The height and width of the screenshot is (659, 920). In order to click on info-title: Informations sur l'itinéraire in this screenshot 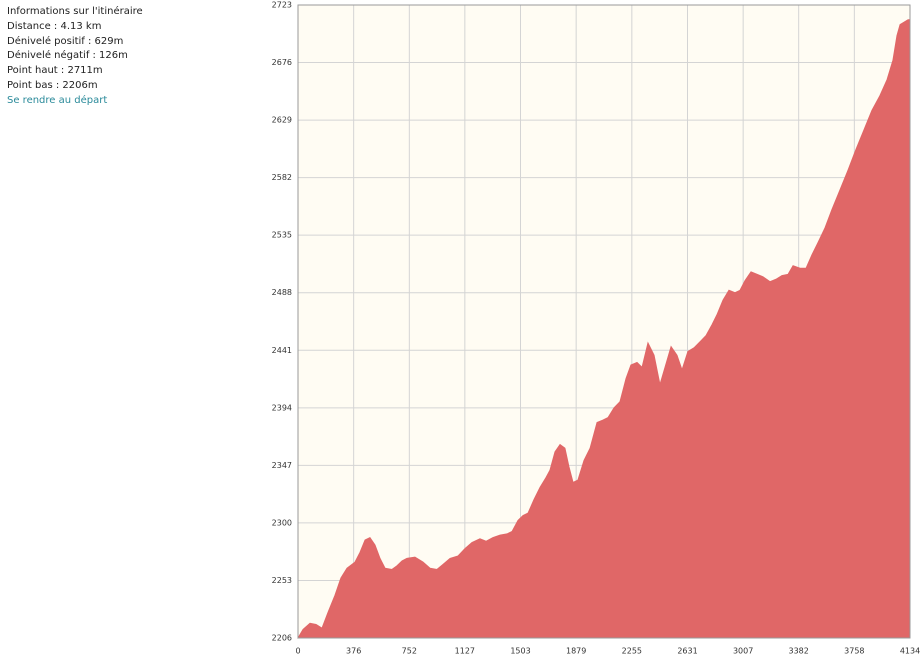, I will do `click(75, 11)`.